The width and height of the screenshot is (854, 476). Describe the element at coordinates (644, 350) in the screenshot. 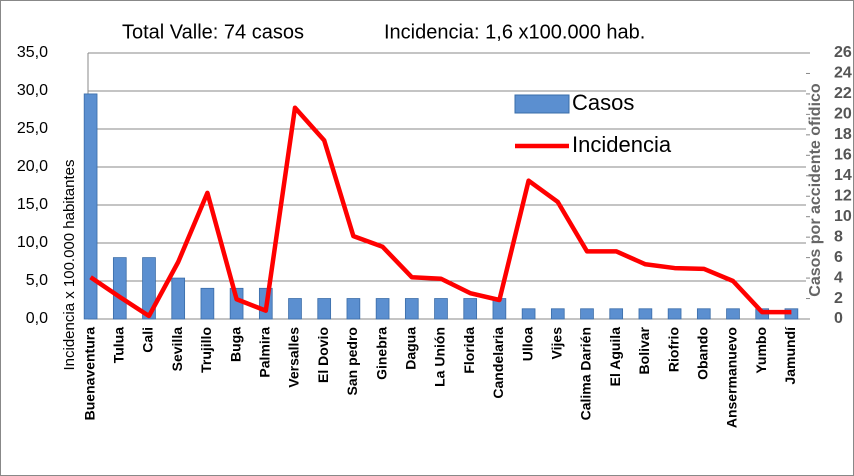

I see `x-tick-label: Bolivar` at that location.